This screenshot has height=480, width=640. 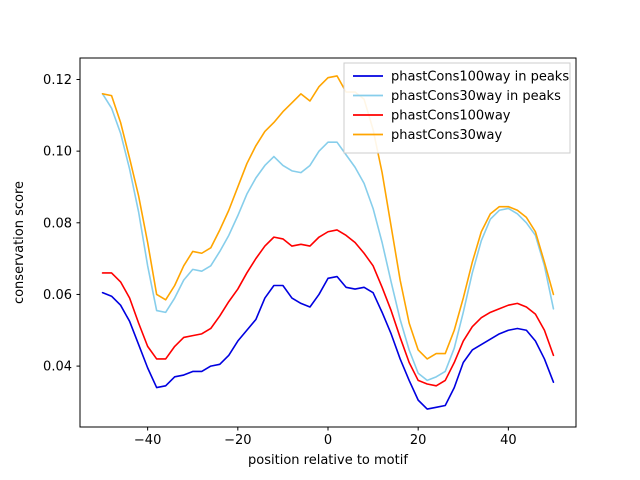 I want to click on legend-label: phastCons100way, so click(x=451, y=116).